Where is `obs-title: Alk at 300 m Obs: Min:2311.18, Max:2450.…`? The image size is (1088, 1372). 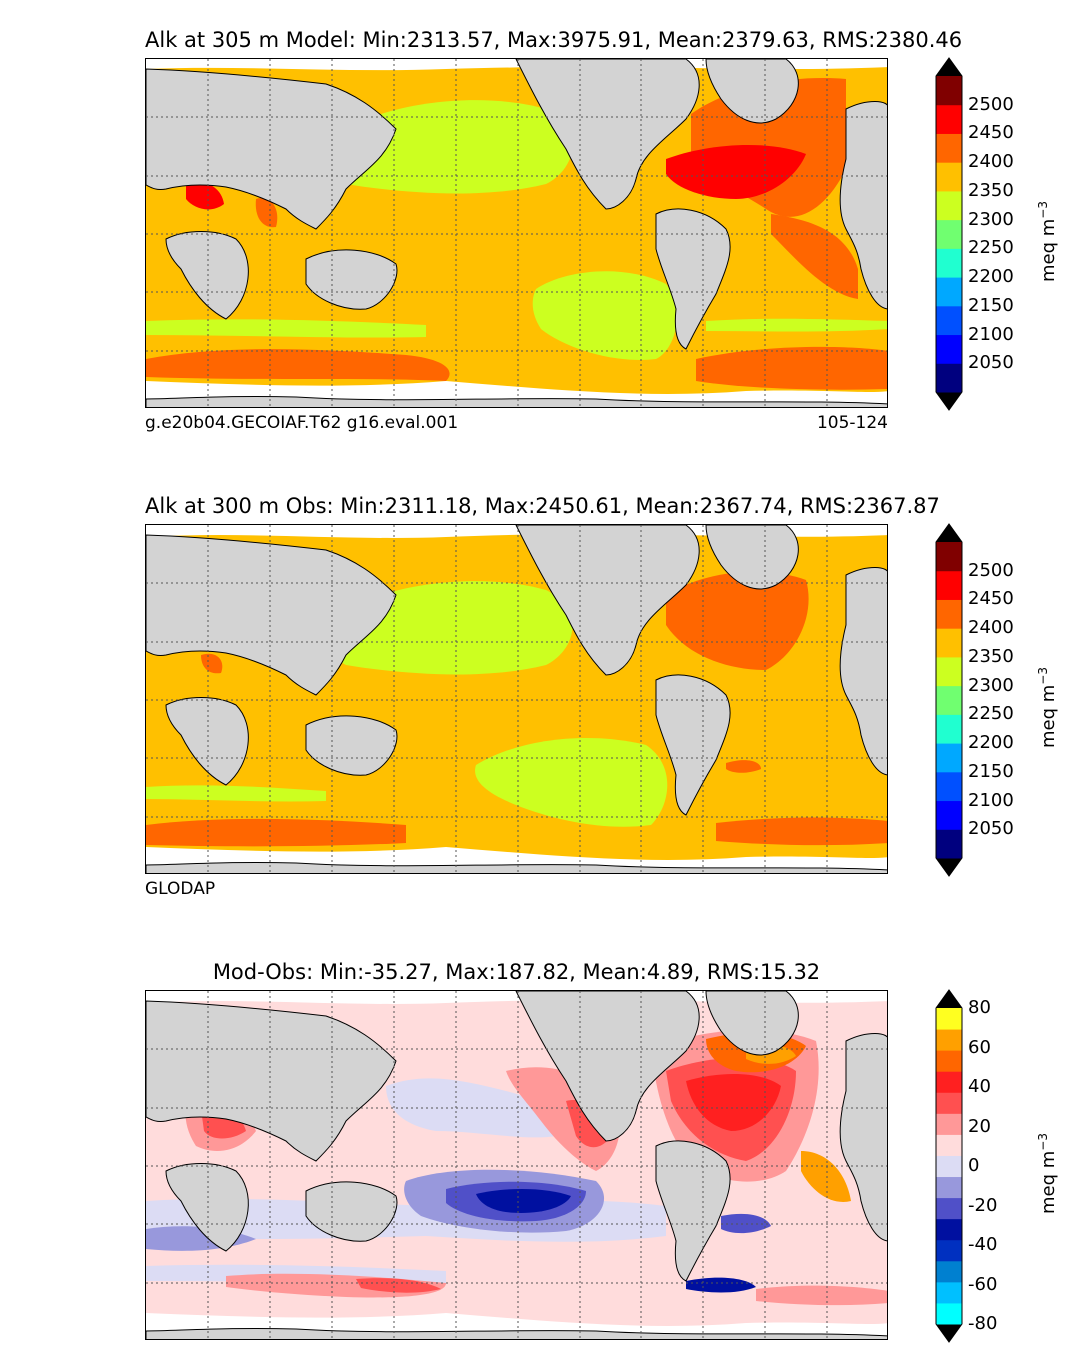
obs-title: Alk at 300 m Obs: Min:2311.18, Max:2450.… is located at coordinates (542, 506).